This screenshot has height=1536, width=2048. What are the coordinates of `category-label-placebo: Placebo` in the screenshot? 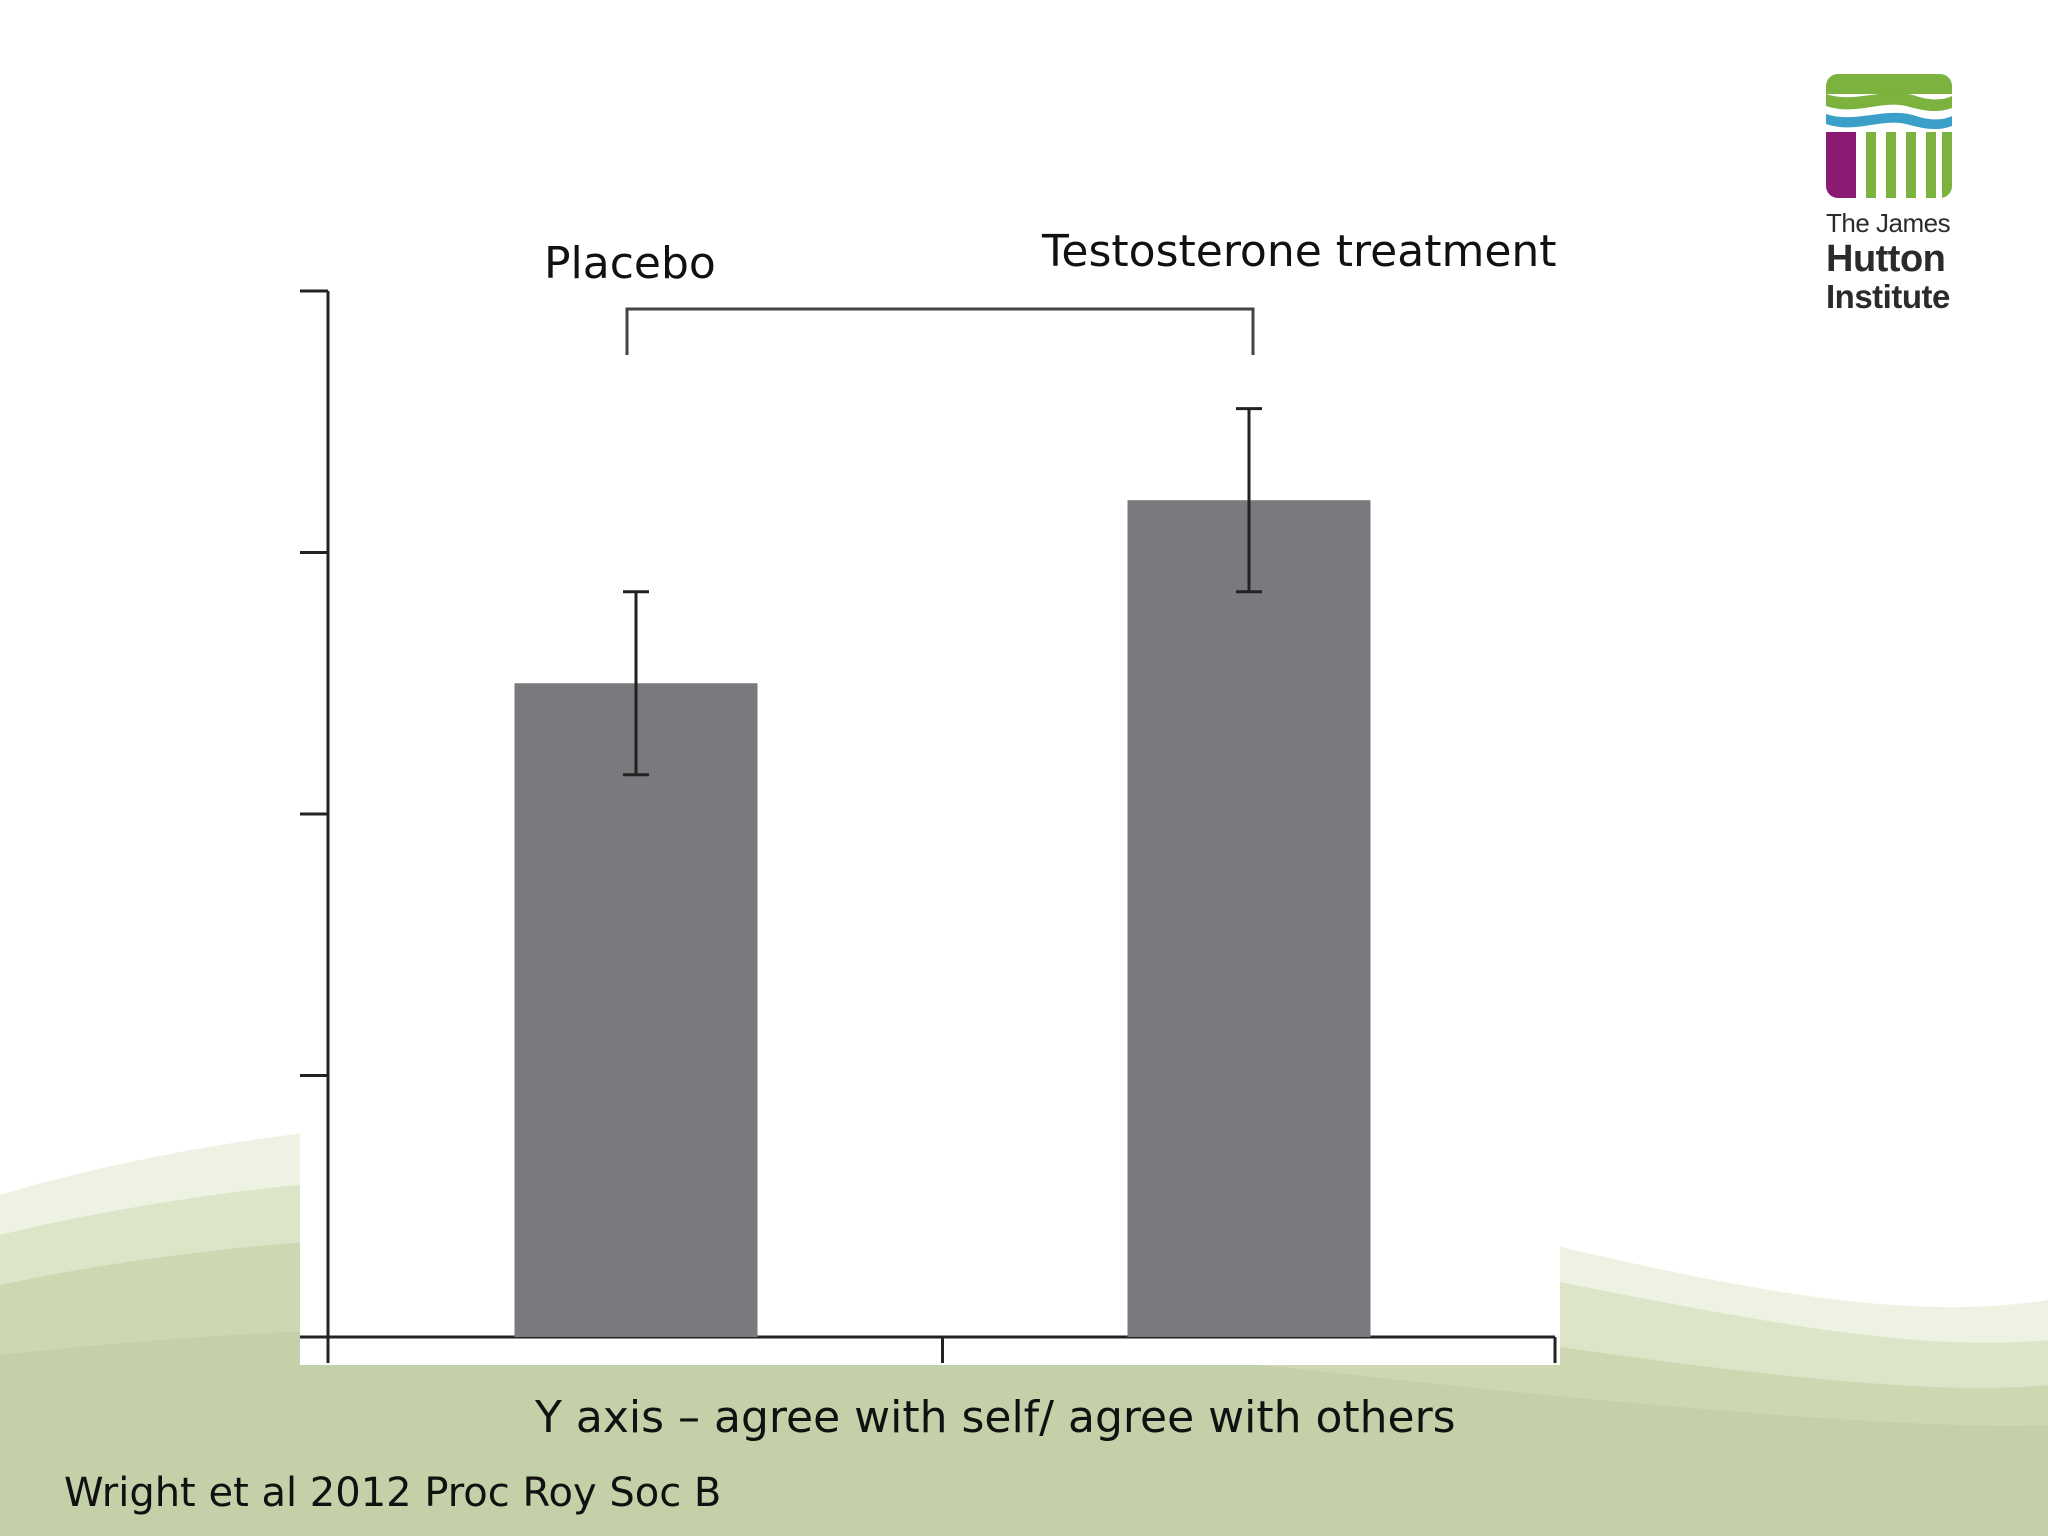 It's located at (630, 263).